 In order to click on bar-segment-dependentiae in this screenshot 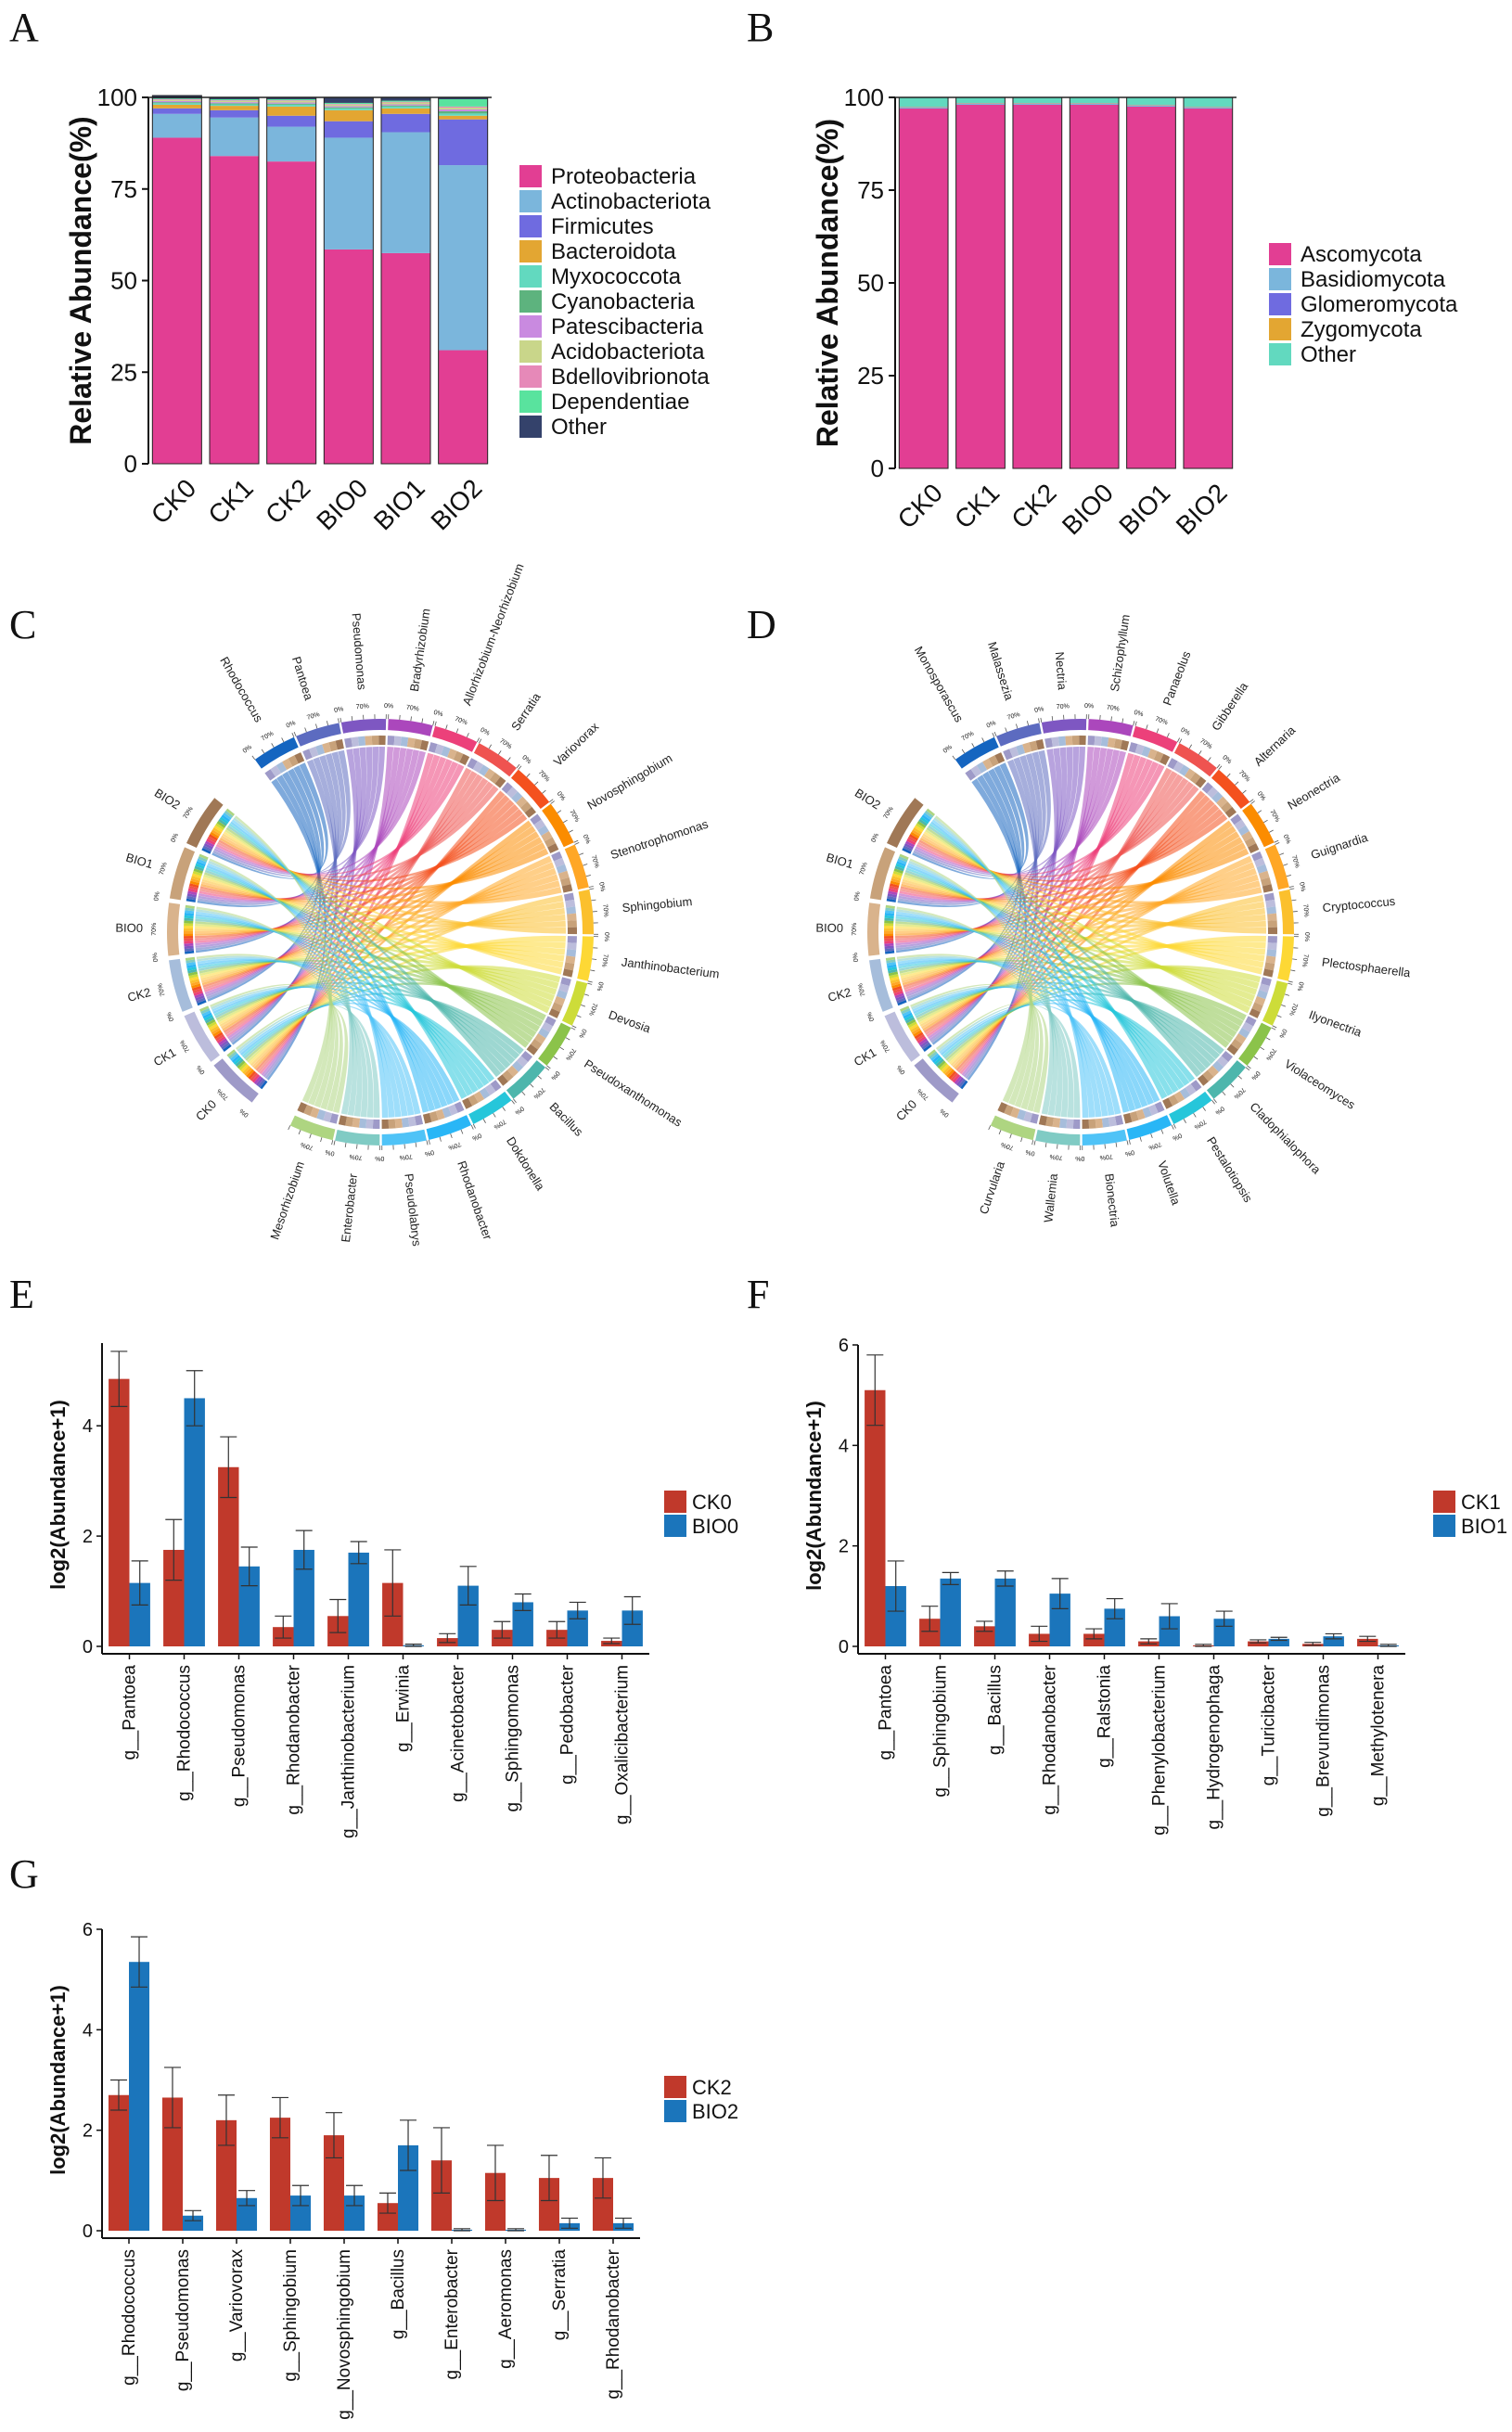, I will do `click(463, 102)`.